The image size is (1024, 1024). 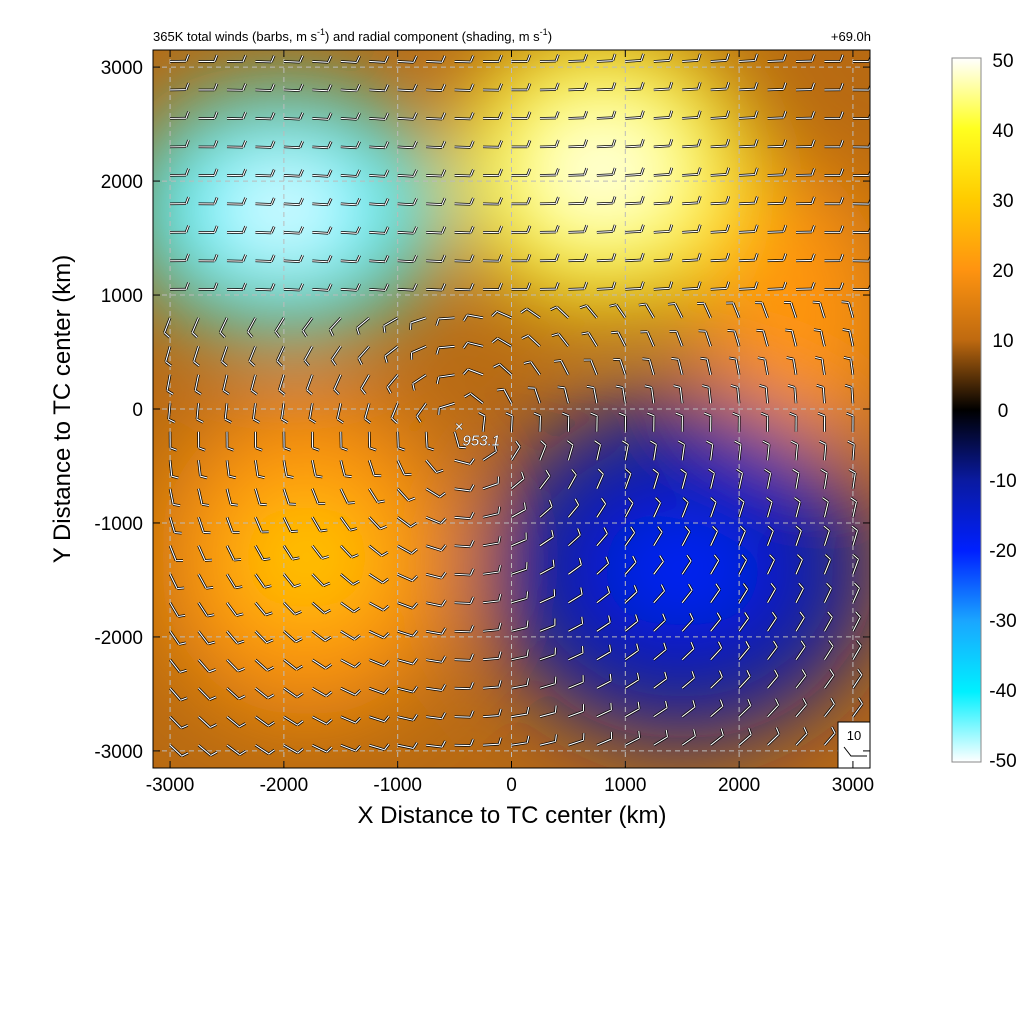 What do you see at coordinates (854, 735) in the screenshot?
I see `reference-barb-label: 10` at bounding box center [854, 735].